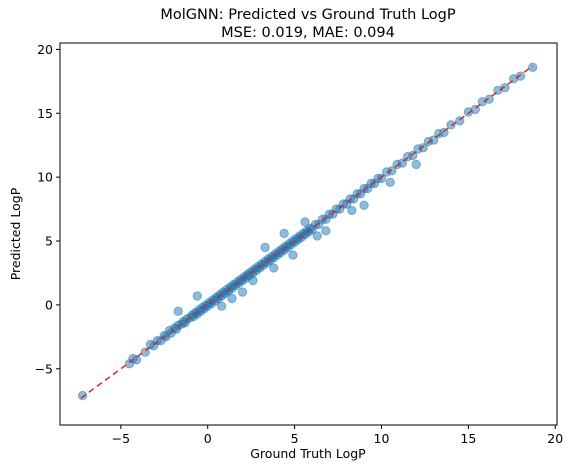  Describe the element at coordinates (308, 33) in the screenshot. I see `chart-subtitle: MSE: 0.019, MAE: 0.094` at that location.